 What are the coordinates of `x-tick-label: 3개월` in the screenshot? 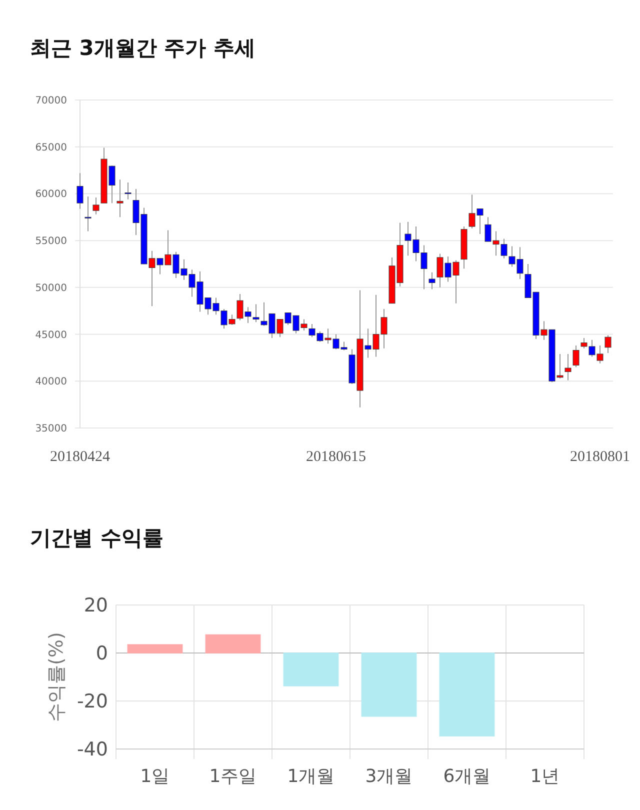 It's located at (389, 776).